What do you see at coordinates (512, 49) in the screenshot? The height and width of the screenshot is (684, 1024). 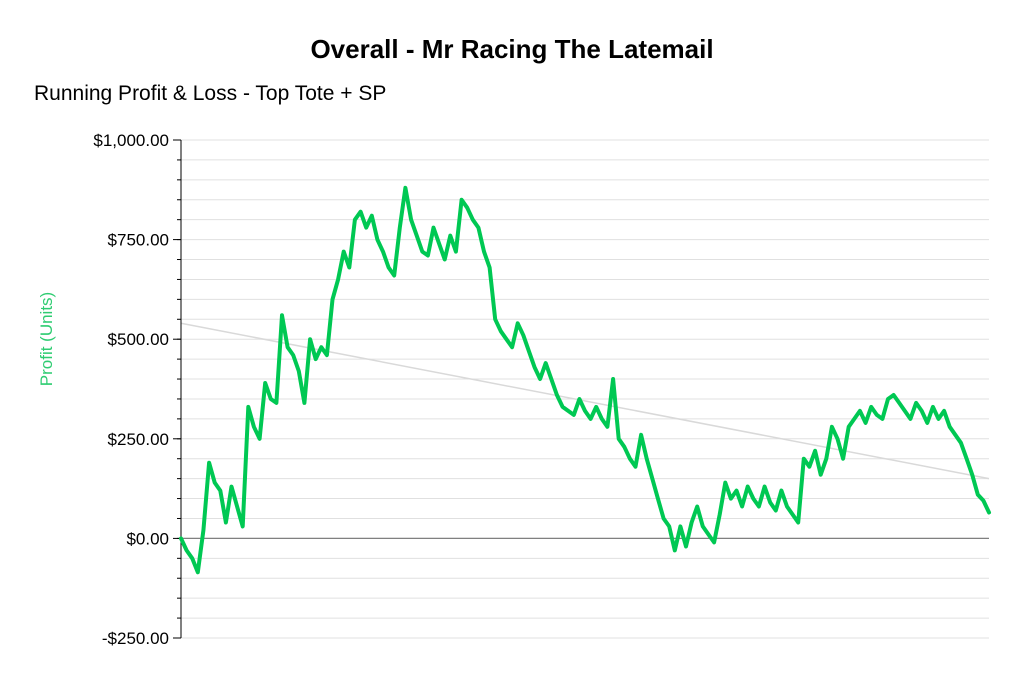 I see `chart-title: Overall - Mr Racing The Latemail` at bounding box center [512, 49].